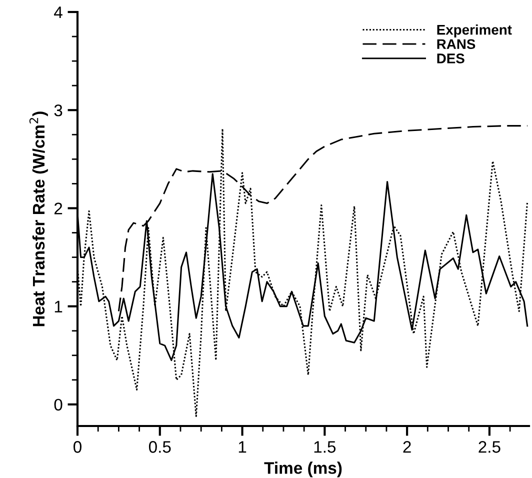  I want to click on y-tick-label: 1, so click(58, 306).